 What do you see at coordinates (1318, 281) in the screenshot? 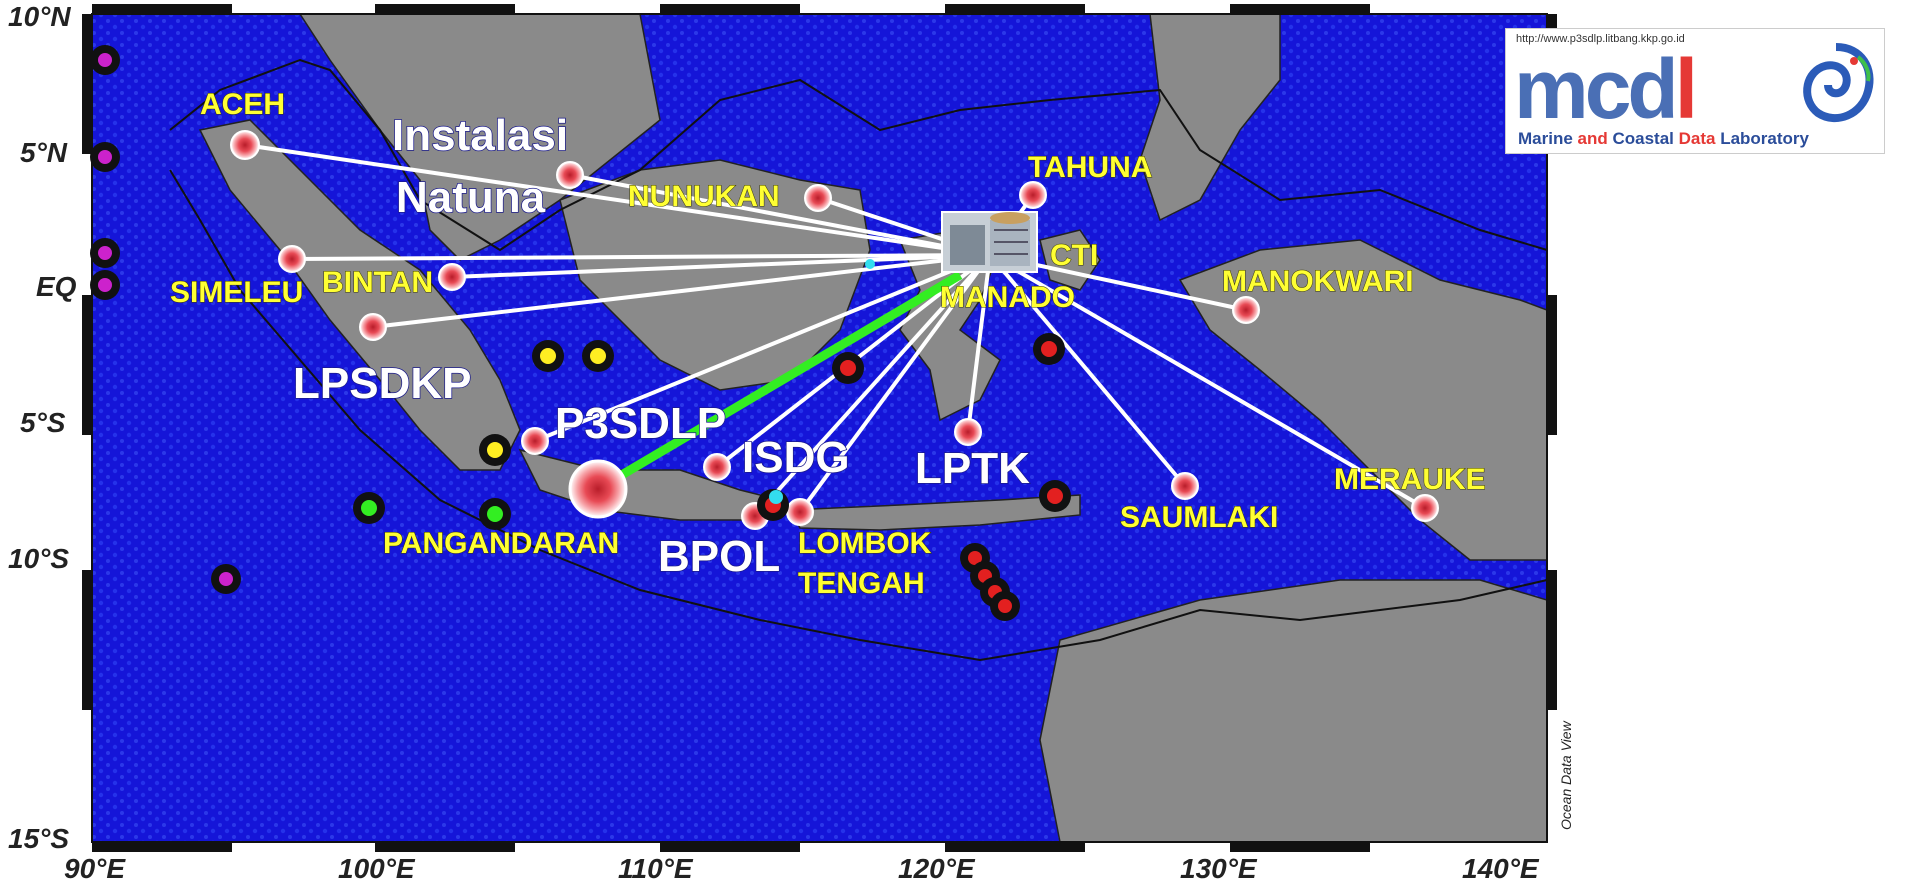
I see `label-manokwari: MANOKWARI` at bounding box center [1318, 281].